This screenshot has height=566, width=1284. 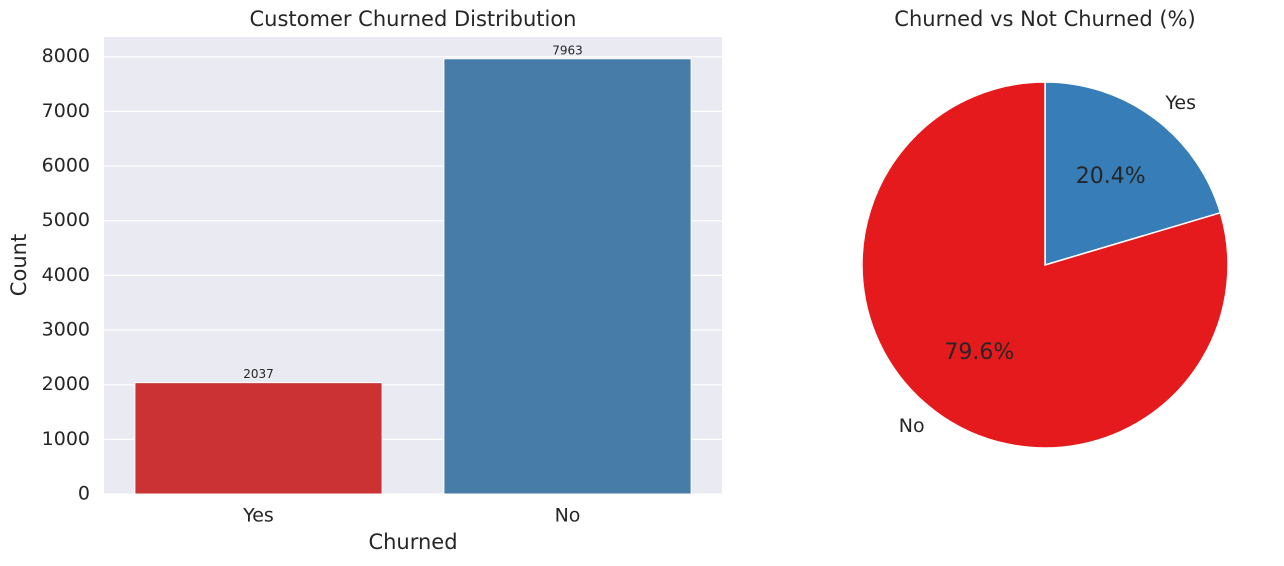 What do you see at coordinates (413, 19) in the screenshot?
I see `chart-title: Customer Churned Distribution` at bounding box center [413, 19].